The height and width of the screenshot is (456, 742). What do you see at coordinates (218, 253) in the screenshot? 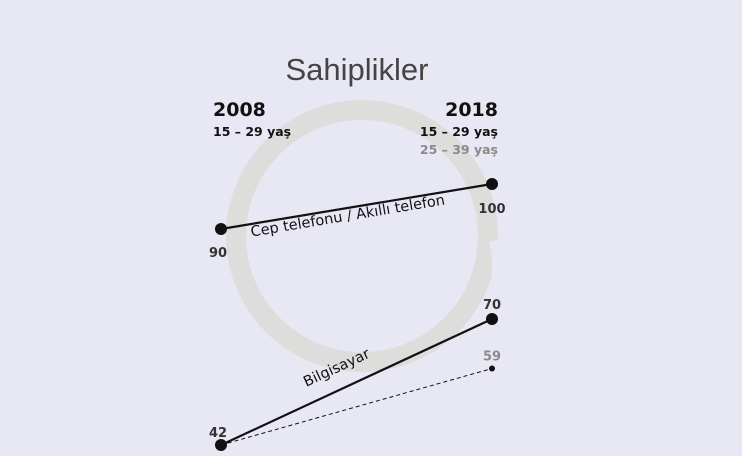
I see `data-label-0-0: 90` at bounding box center [218, 253].